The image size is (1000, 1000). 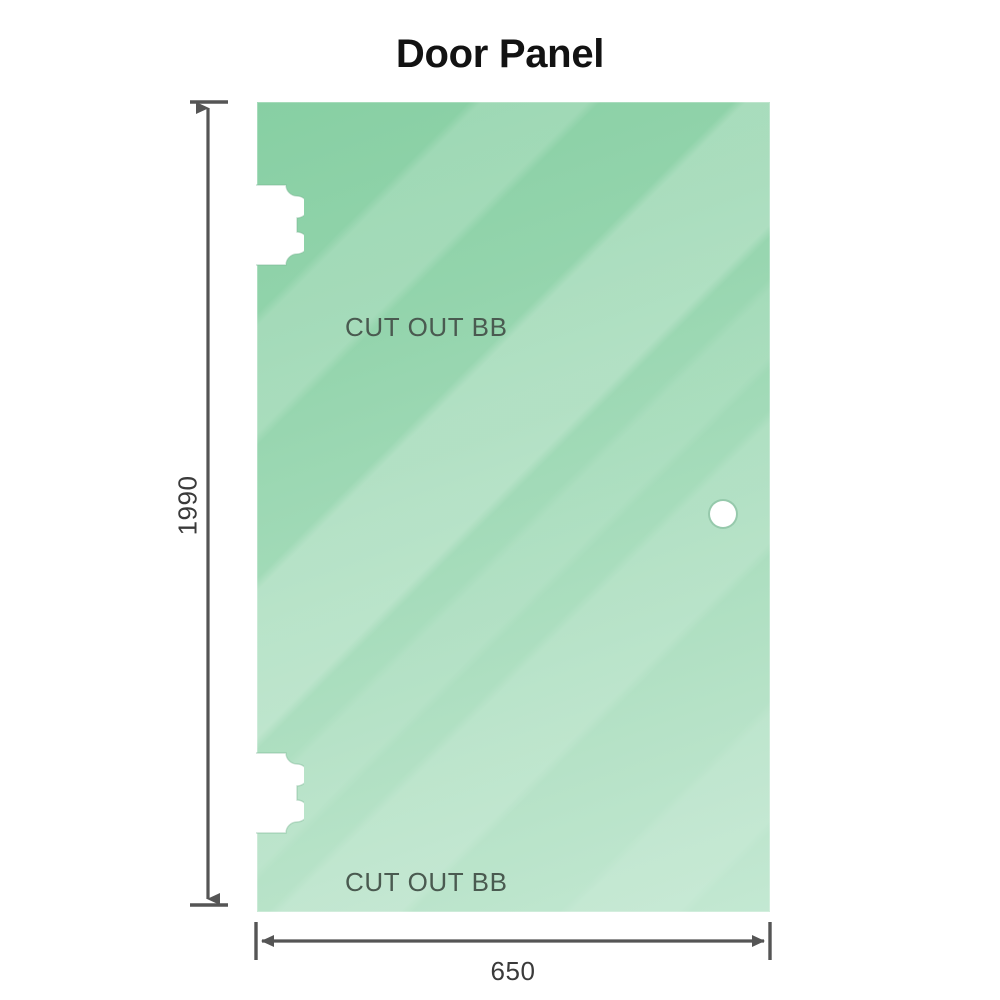 I want to click on handle-hole-icon, so click(x=723, y=514).